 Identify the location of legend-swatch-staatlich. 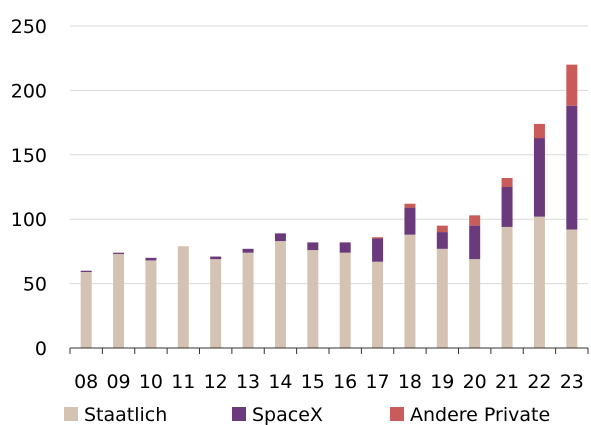
(71, 414).